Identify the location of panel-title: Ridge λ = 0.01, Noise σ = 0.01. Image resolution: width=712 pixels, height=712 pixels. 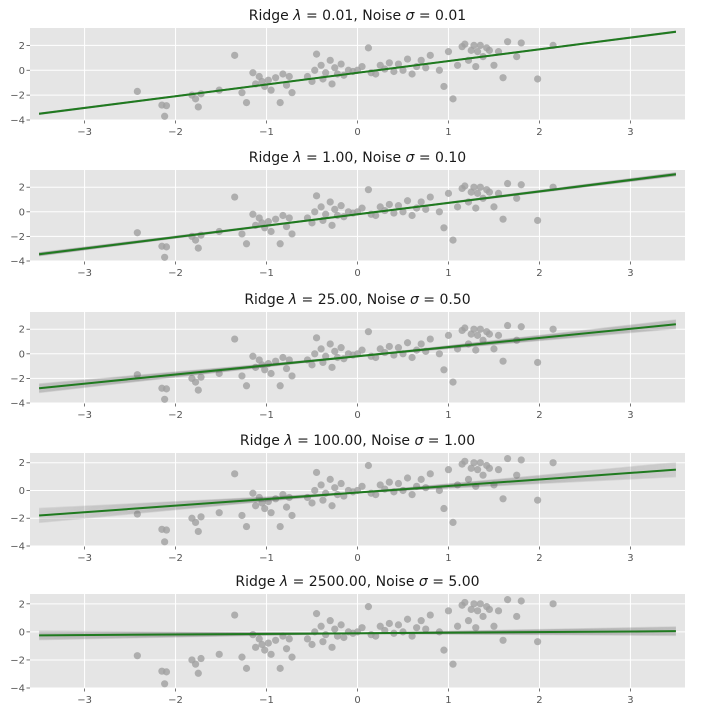
(357, 16).